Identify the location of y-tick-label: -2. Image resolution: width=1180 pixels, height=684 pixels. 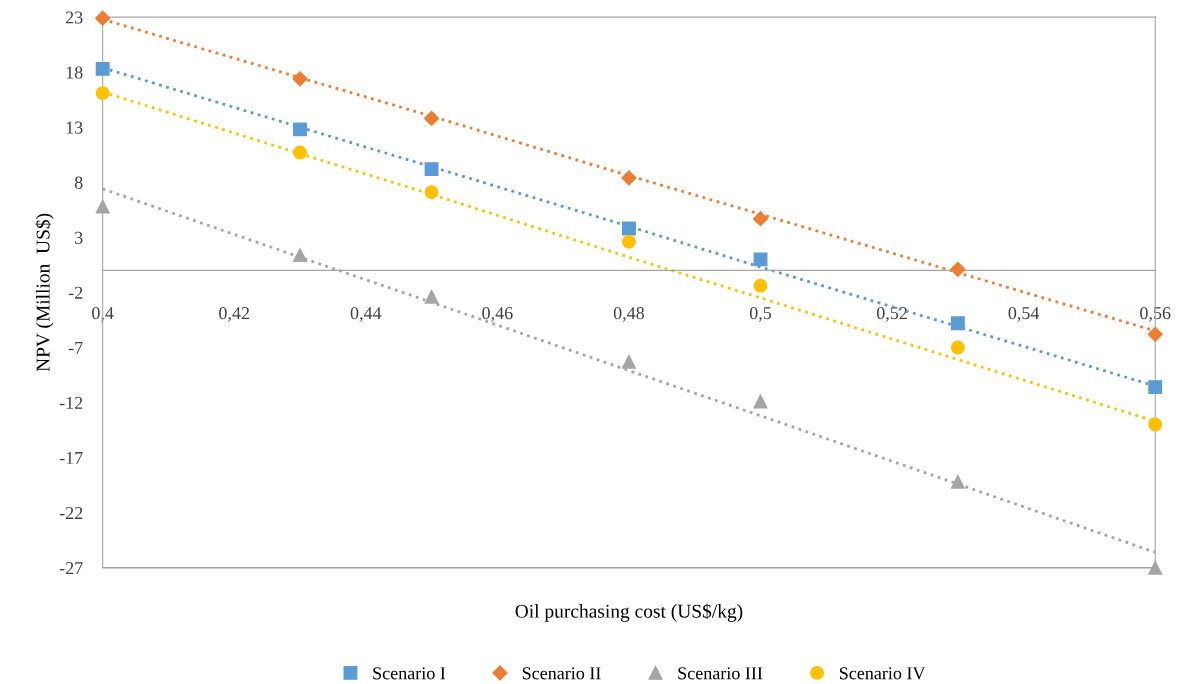
(75, 292).